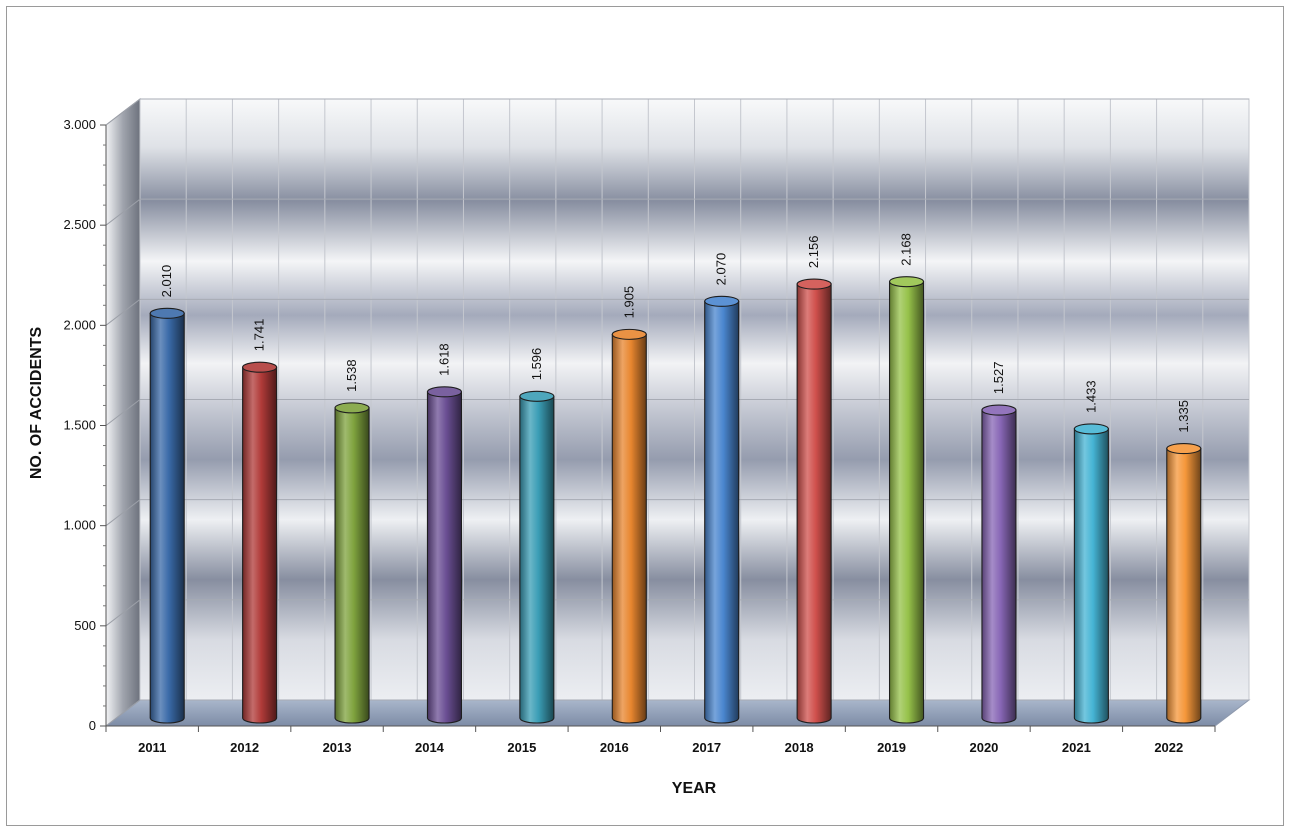 The image size is (1292, 831). What do you see at coordinates (166, 281) in the screenshot?
I see `data-label: 2.010` at bounding box center [166, 281].